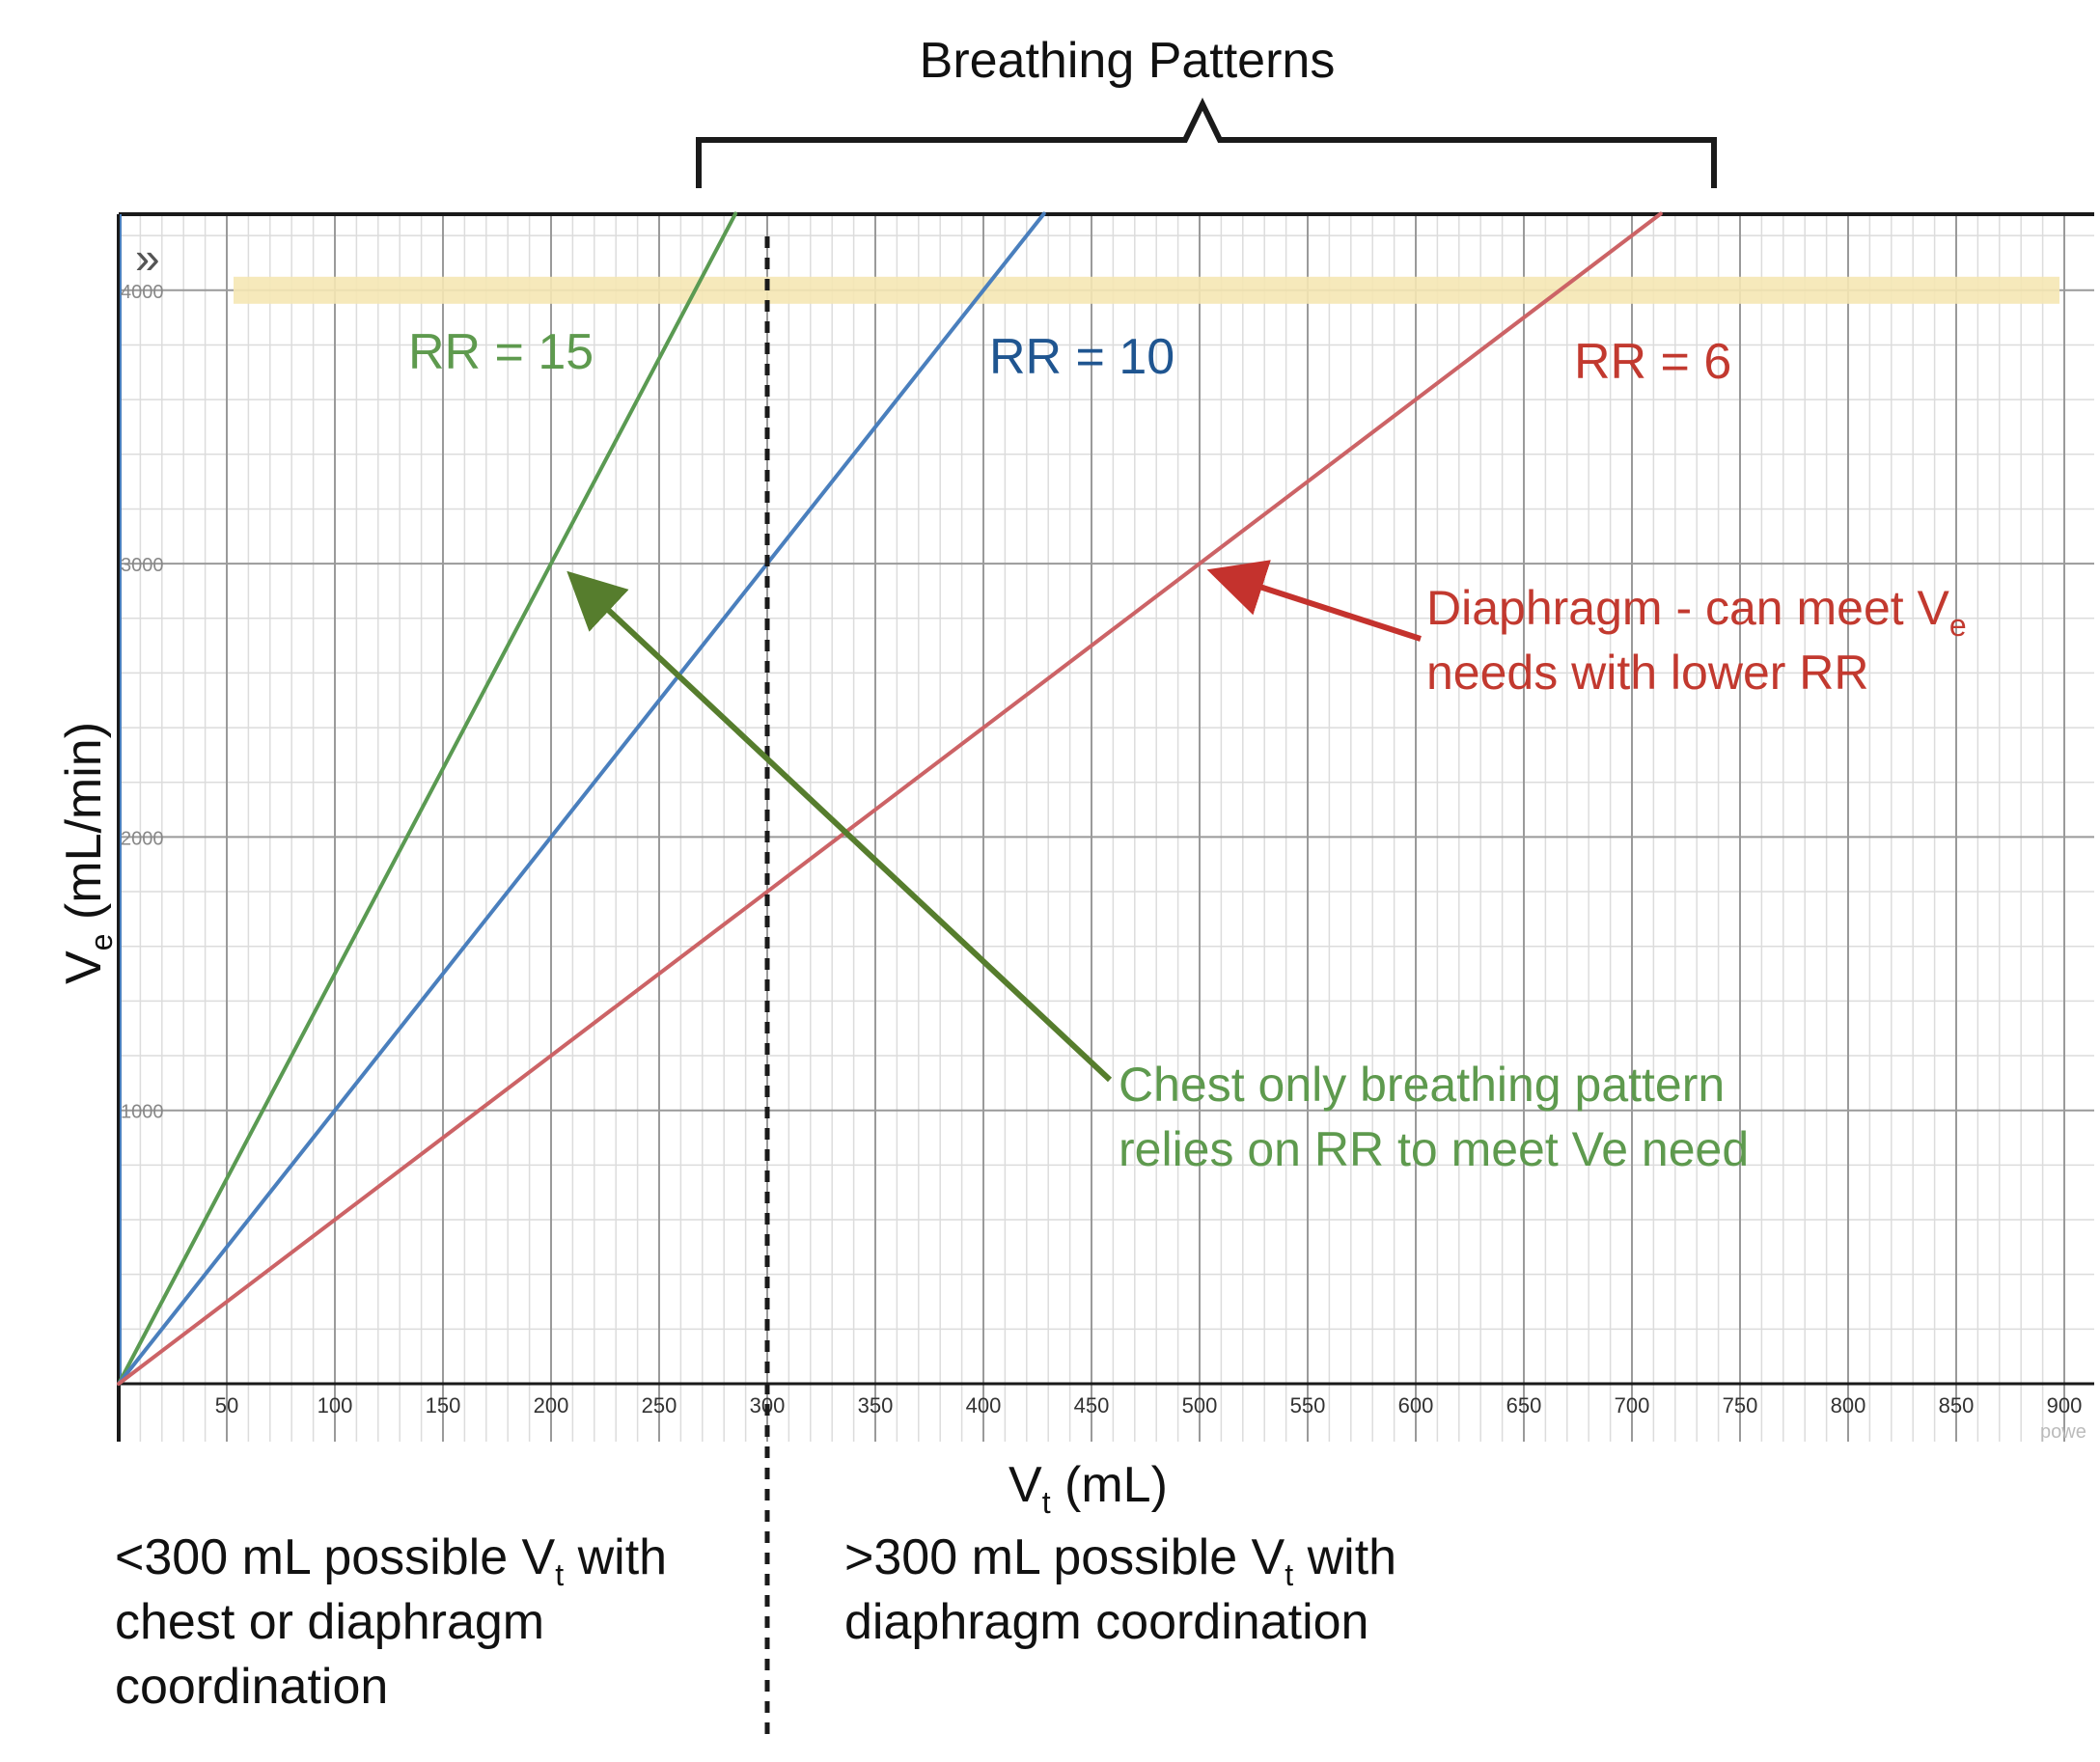 The width and height of the screenshot is (2100, 1762). Describe the element at coordinates (147, 258) in the screenshot. I see `double-chevron-right-icon: »` at that location.